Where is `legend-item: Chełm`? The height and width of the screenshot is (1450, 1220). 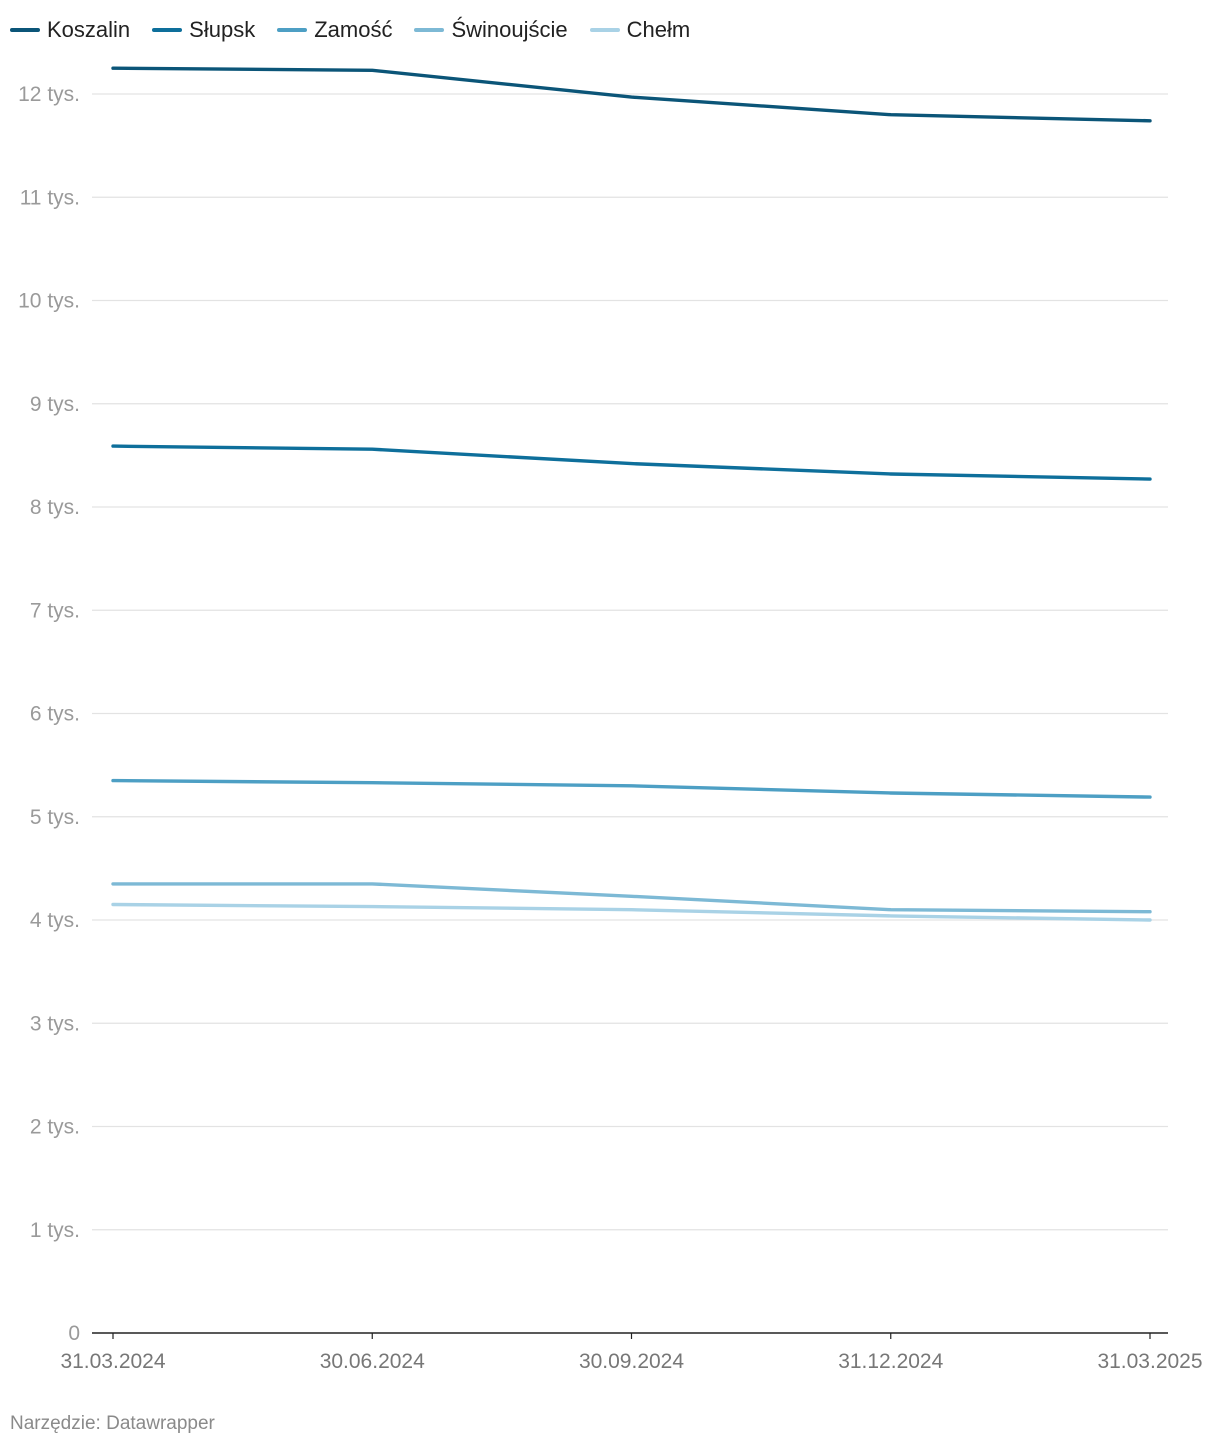
legend-item: Chełm is located at coordinates (640, 30).